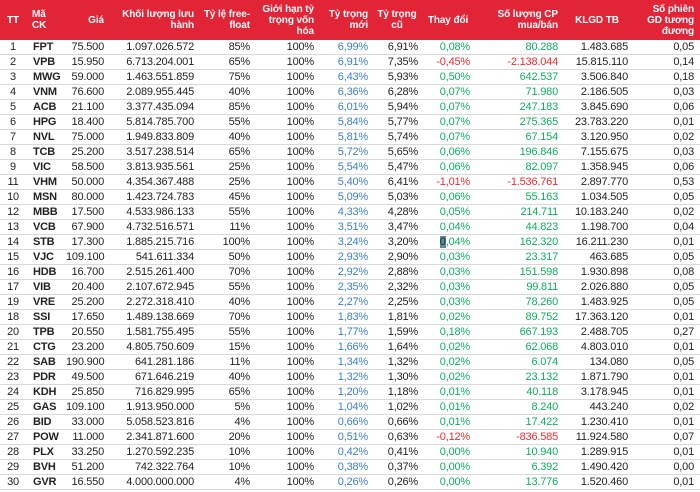 Image resolution: width=700 pixels, height=492 pixels. What do you see at coordinates (399, 407) in the screenshot?
I see `cell-ty-trong-cu: 1,02%` at bounding box center [399, 407].